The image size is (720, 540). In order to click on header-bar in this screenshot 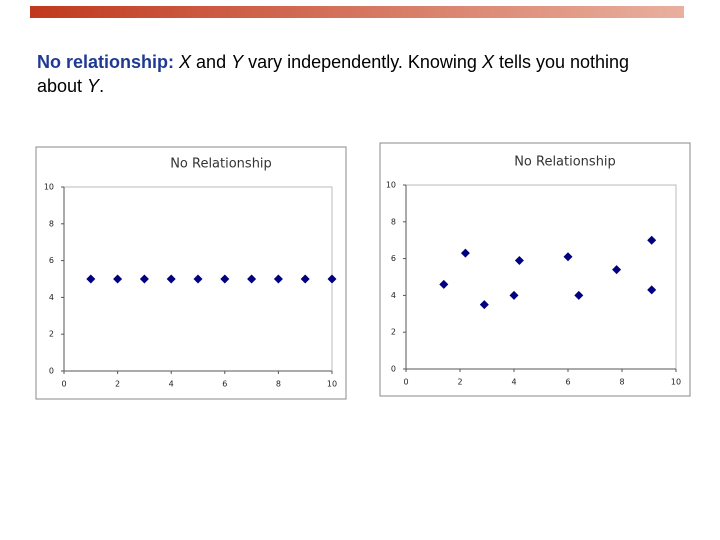, I will do `click(357, 12)`.